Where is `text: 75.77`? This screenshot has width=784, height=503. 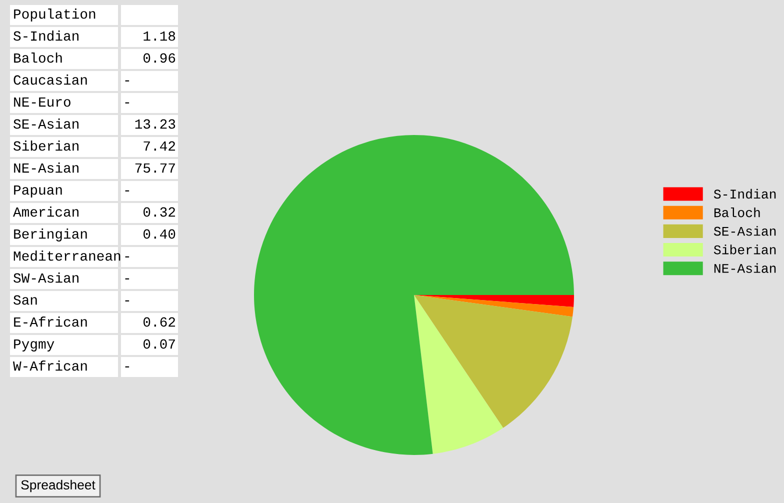
text: 75.77 is located at coordinates (155, 168).